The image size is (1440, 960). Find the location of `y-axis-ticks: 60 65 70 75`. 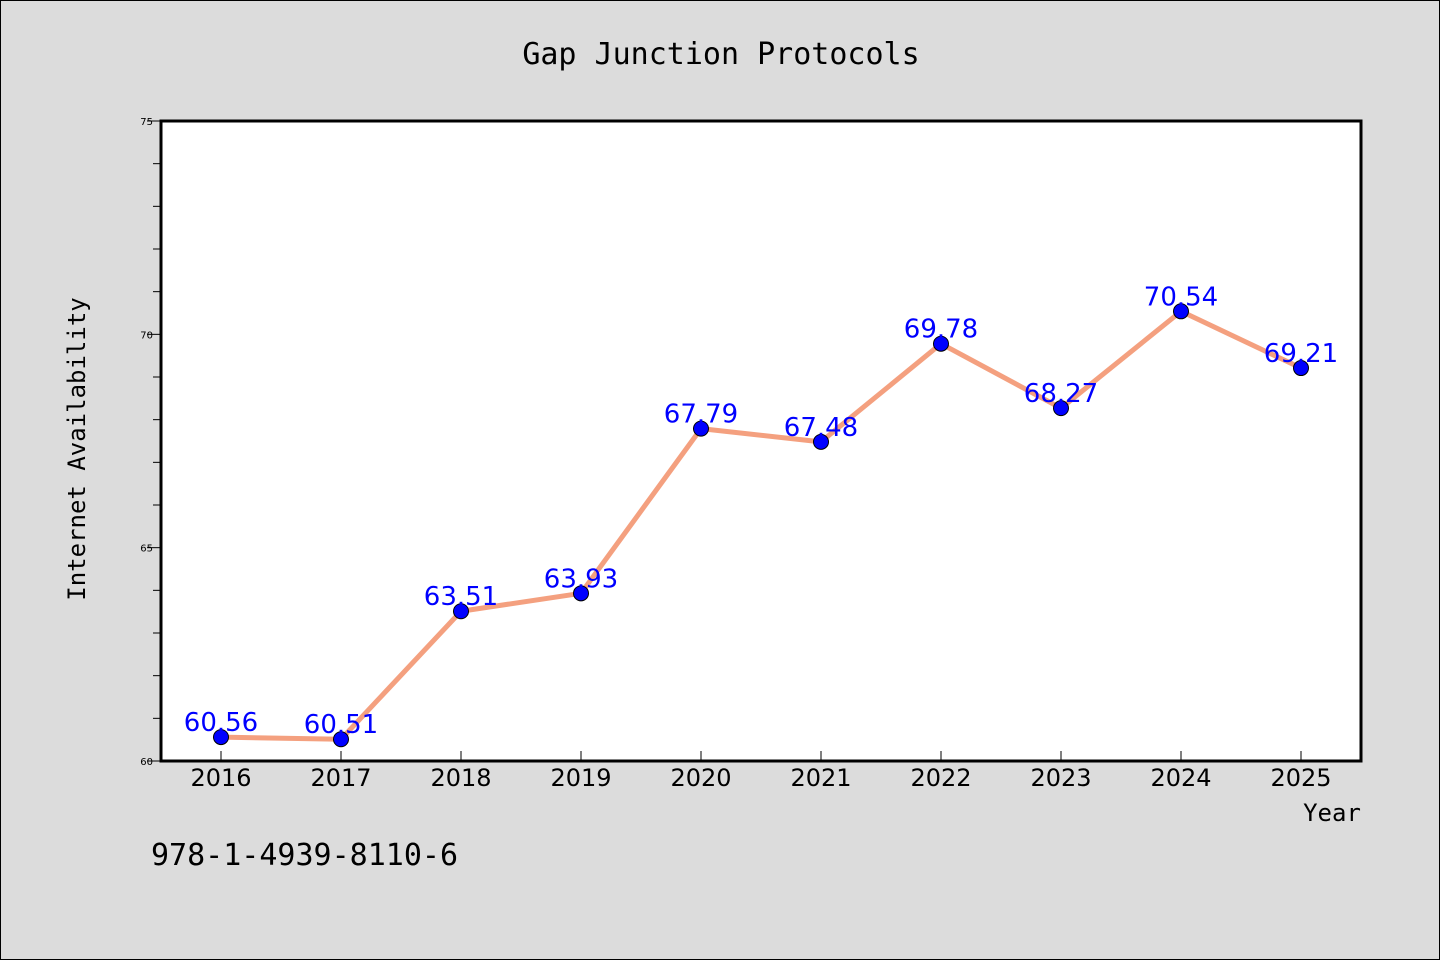

y-axis-ticks: 60 65 70 75 is located at coordinates (150, 442).